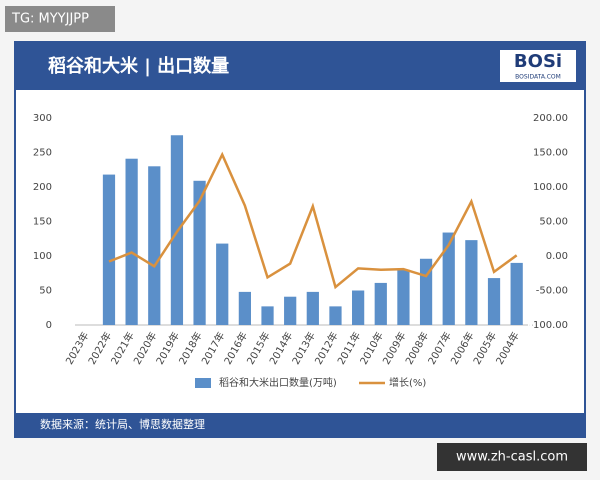  I want to click on y2-tick-label: -50.00, so click(552, 291).